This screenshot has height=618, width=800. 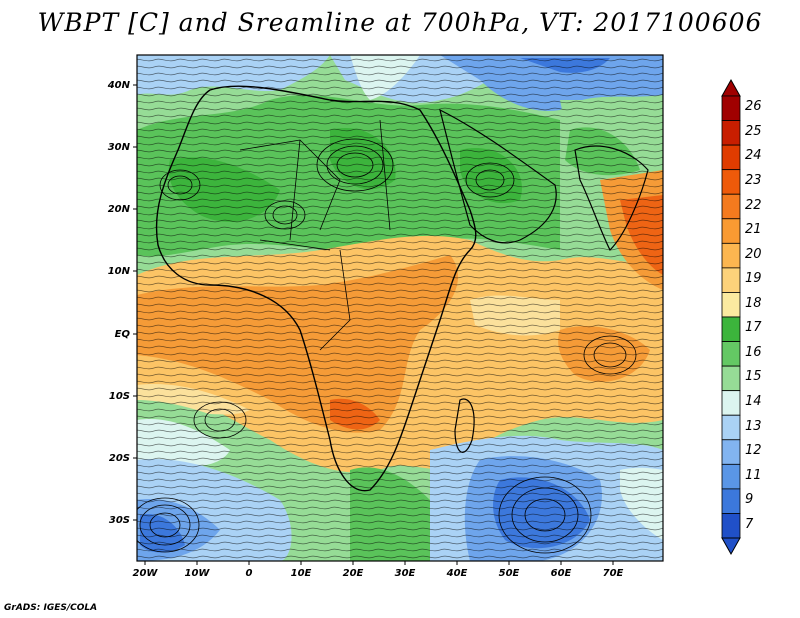 I want to click on colorbar-label-22: 22, so click(x=753, y=205).